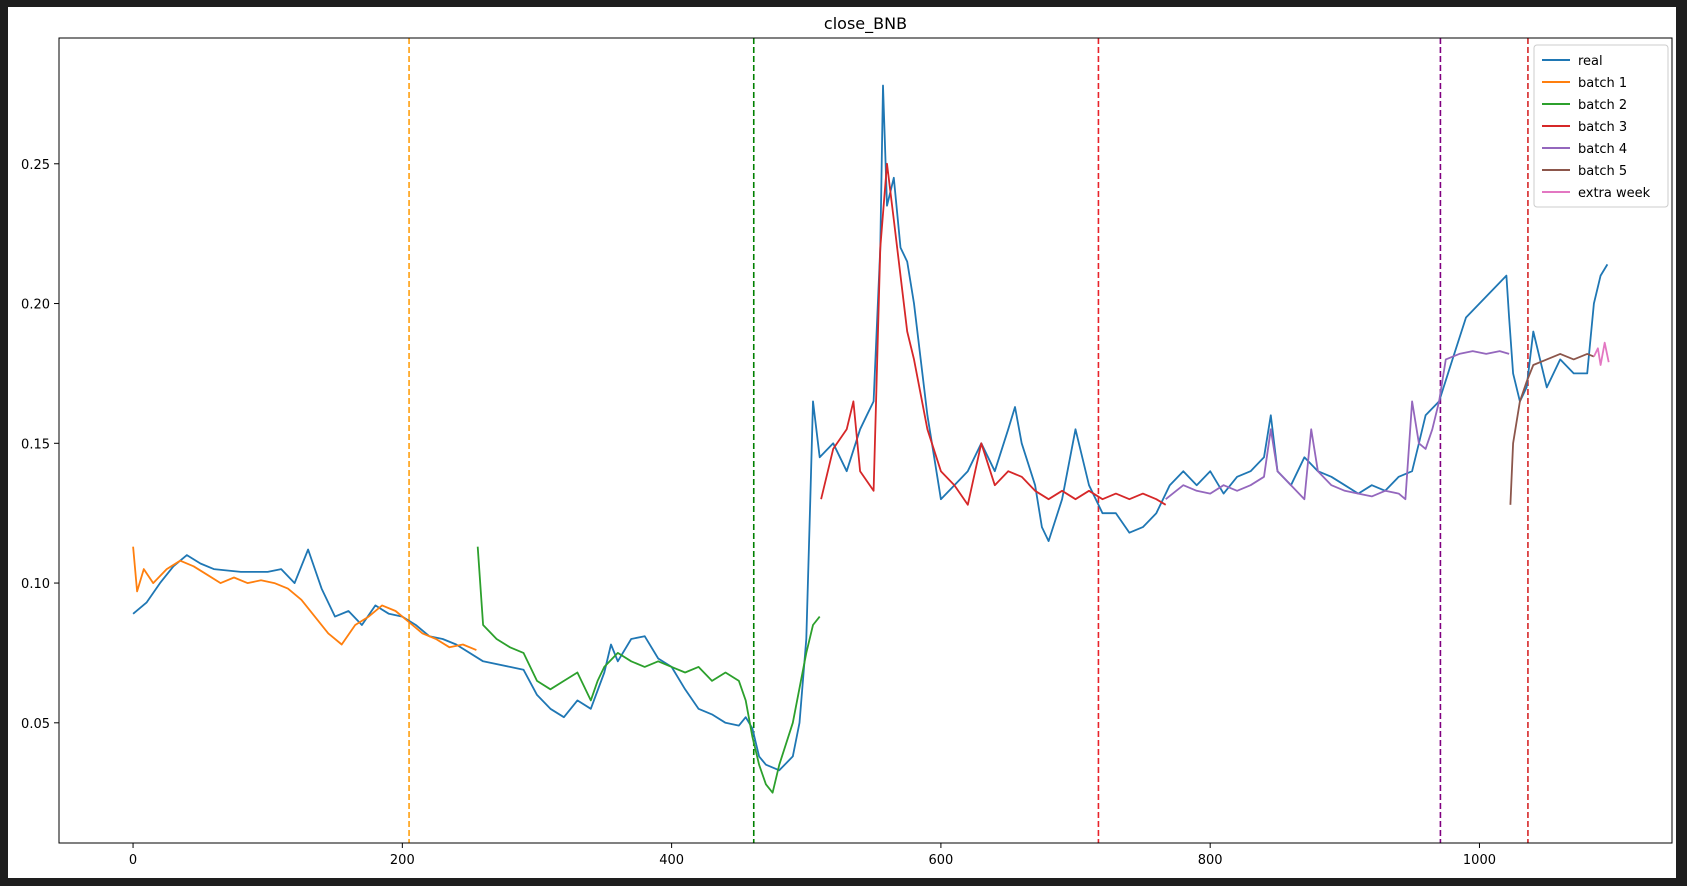 The height and width of the screenshot is (886, 1687). What do you see at coordinates (1601, 353) in the screenshot?
I see `series-line-extra-week` at bounding box center [1601, 353].